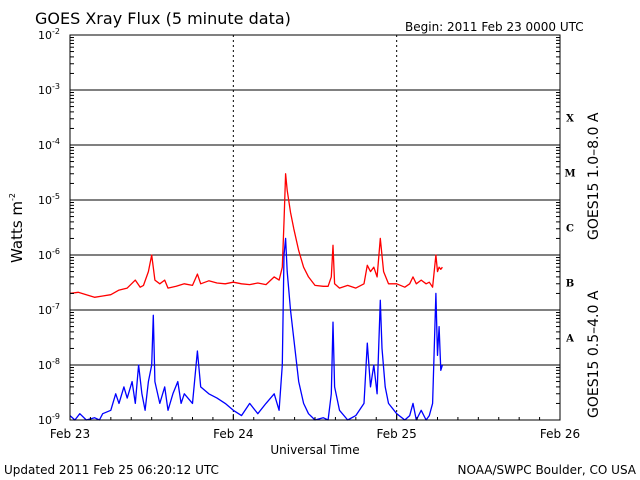 The image size is (640, 480). I want to click on y-tick-label: 10⁻⁹, so click(49, 419).